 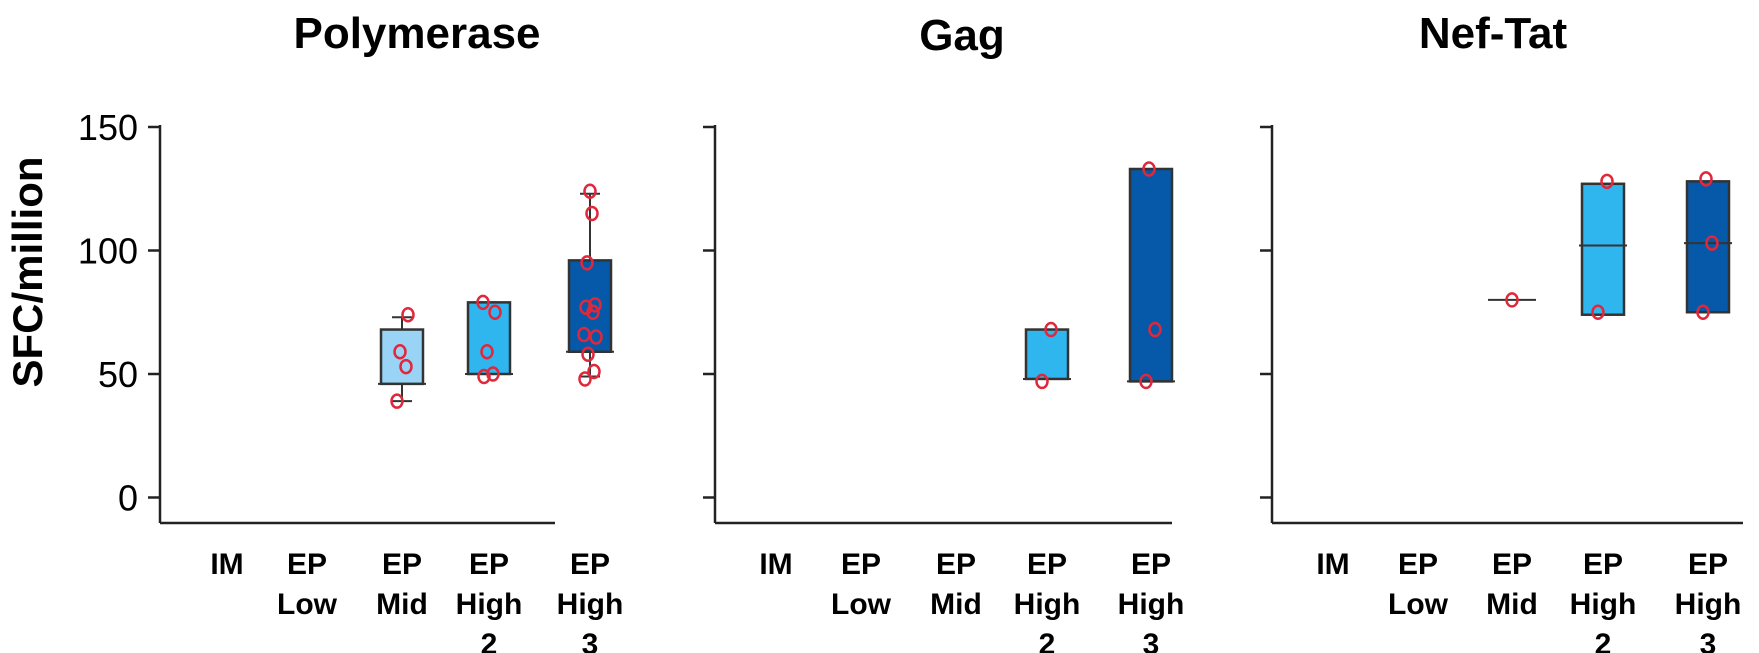 What do you see at coordinates (27, 272) in the screenshot?
I see `y-axis-label: SFC/million` at bounding box center [27, 272].